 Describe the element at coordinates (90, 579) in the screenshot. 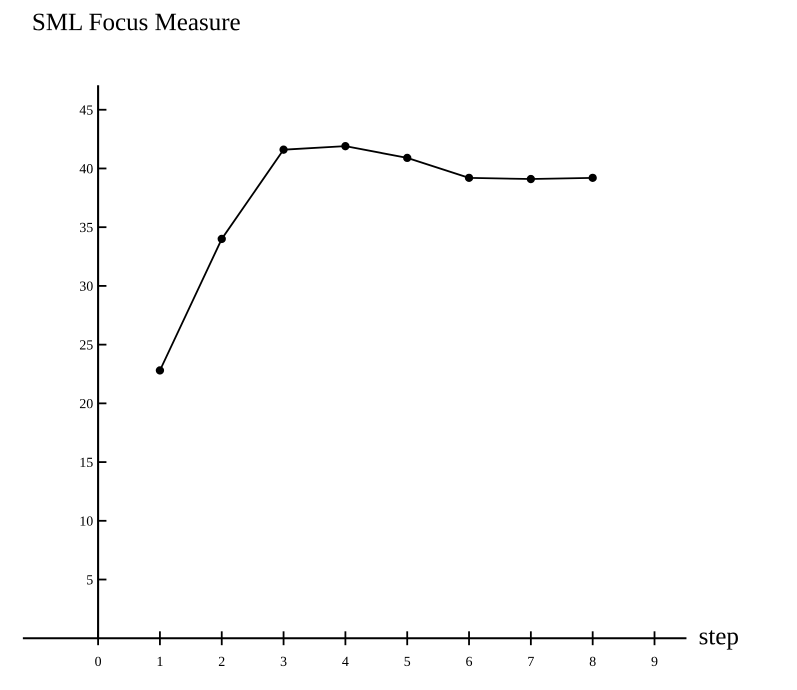

I see `y-tick-label: 5` at that location.